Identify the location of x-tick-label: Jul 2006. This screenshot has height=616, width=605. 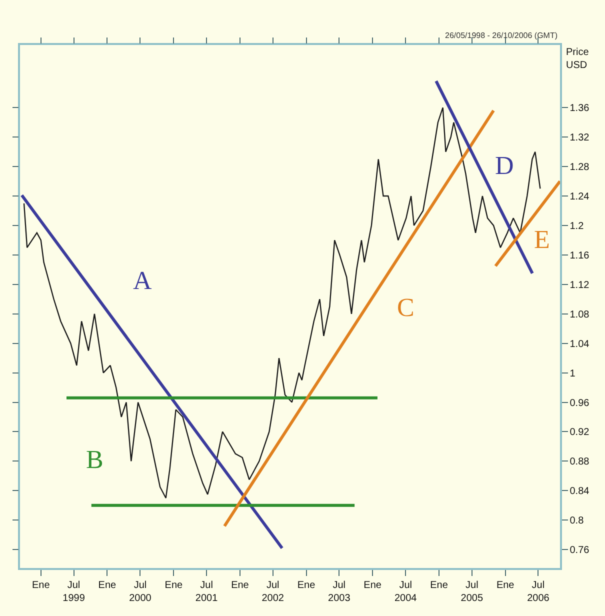
(538, 592).